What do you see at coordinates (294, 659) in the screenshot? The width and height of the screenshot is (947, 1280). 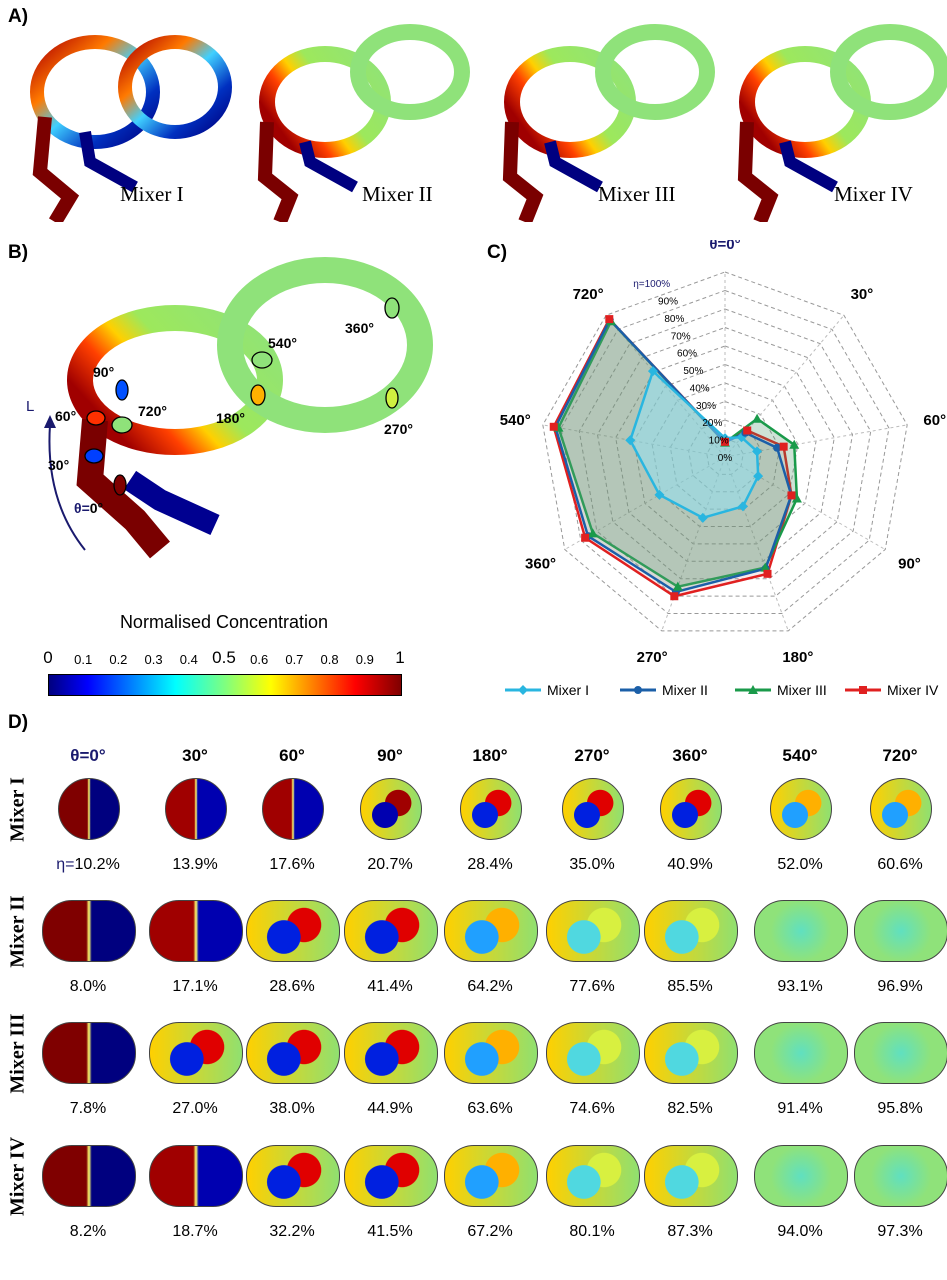 I see `colorbar-tick-label: 0.7` at bounding box center [294, 659].